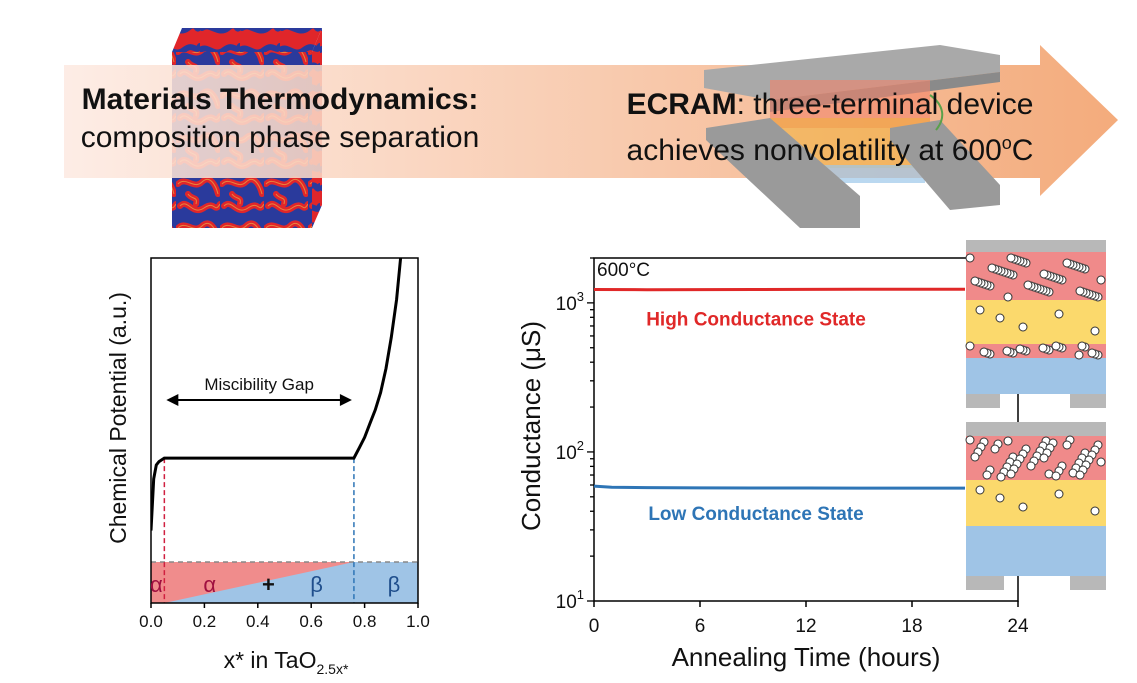 Image resolution: width=1137 pixels, height=683 pixels. Describe the element at coordinates (418, 621) in the screenshot. I see `left-xtick-label: 1.0` at that location.